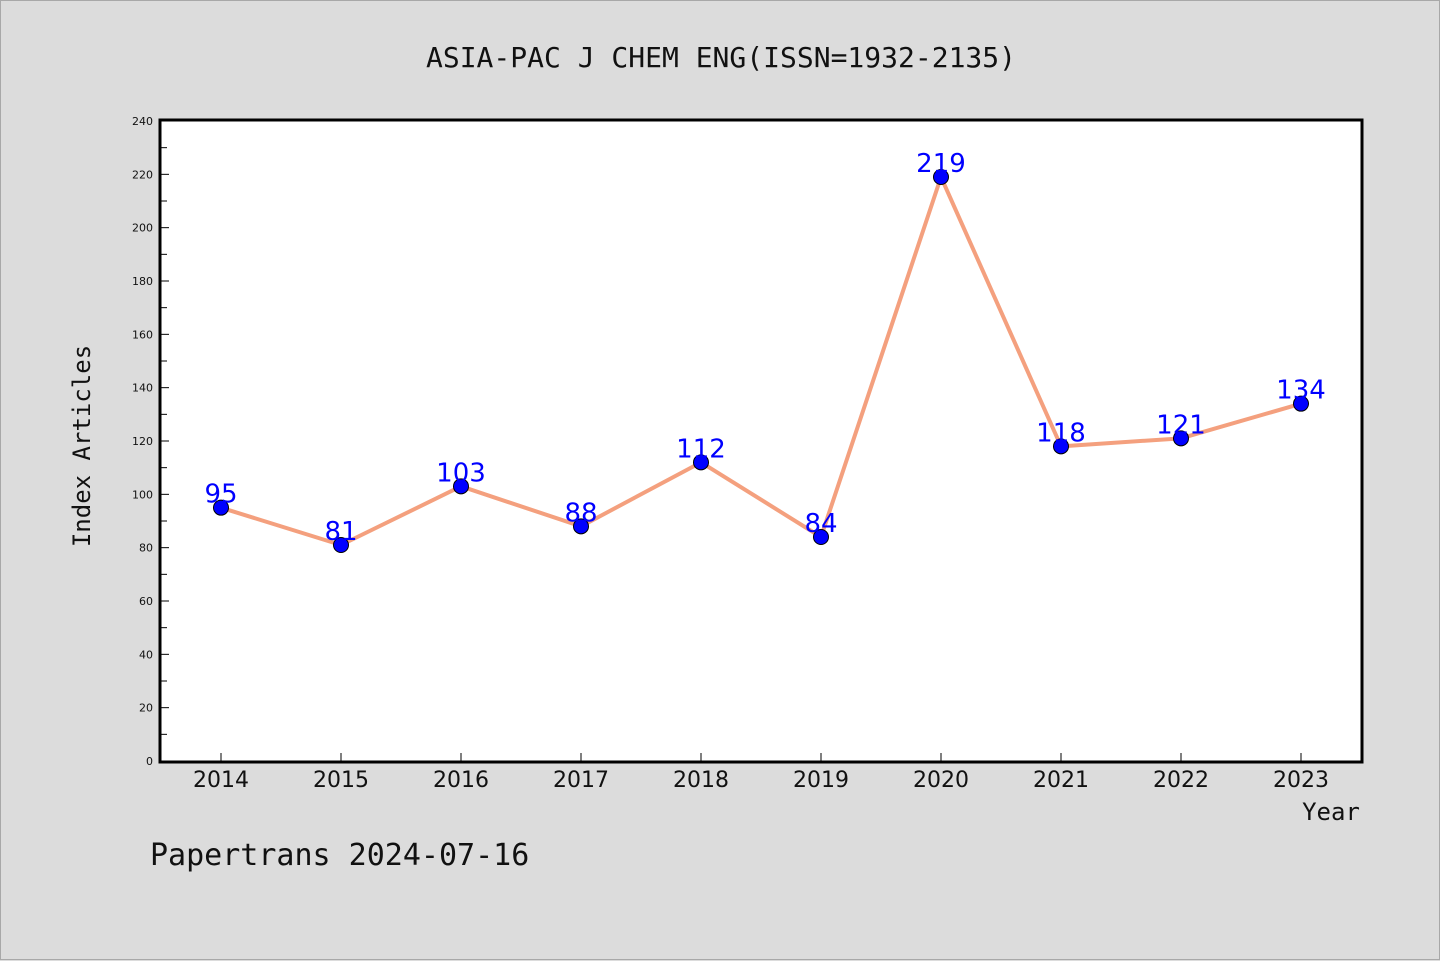  Describe the element at coordinates (221, 780) in the screenshot. I see `x-tick-label: 2014` at that location.